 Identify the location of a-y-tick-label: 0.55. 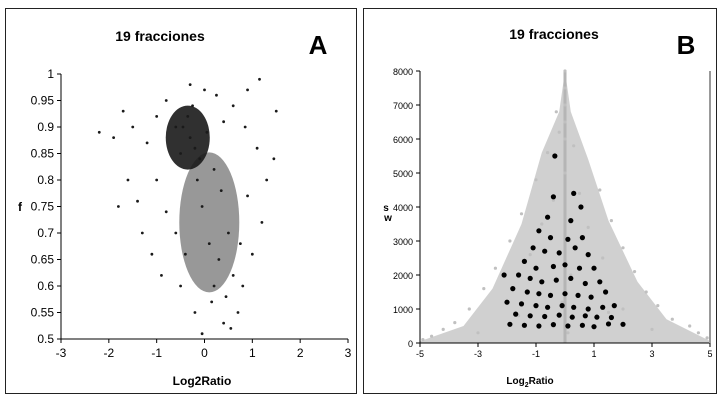
(43, 313).